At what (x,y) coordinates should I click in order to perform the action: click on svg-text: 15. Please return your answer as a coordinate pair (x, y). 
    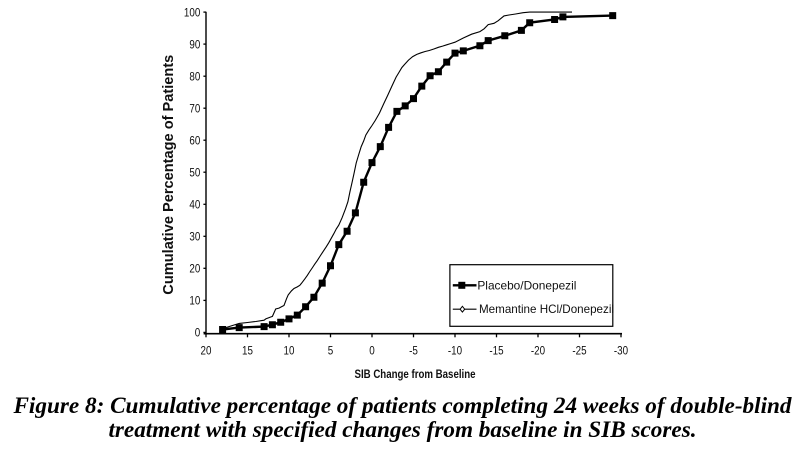
    Looking at the image, I should click on (247, 350).